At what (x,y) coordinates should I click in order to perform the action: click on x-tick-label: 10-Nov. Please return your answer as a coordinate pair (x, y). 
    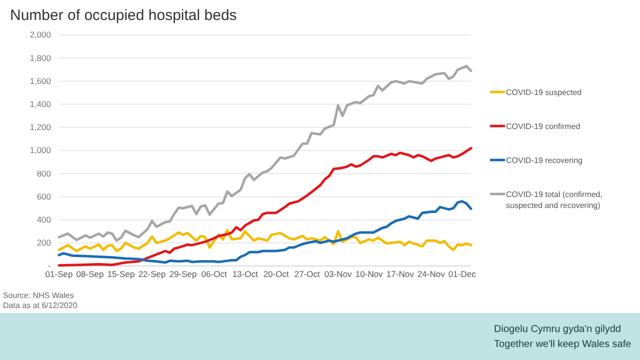
    Looking at the image, I should click on (369, 274).